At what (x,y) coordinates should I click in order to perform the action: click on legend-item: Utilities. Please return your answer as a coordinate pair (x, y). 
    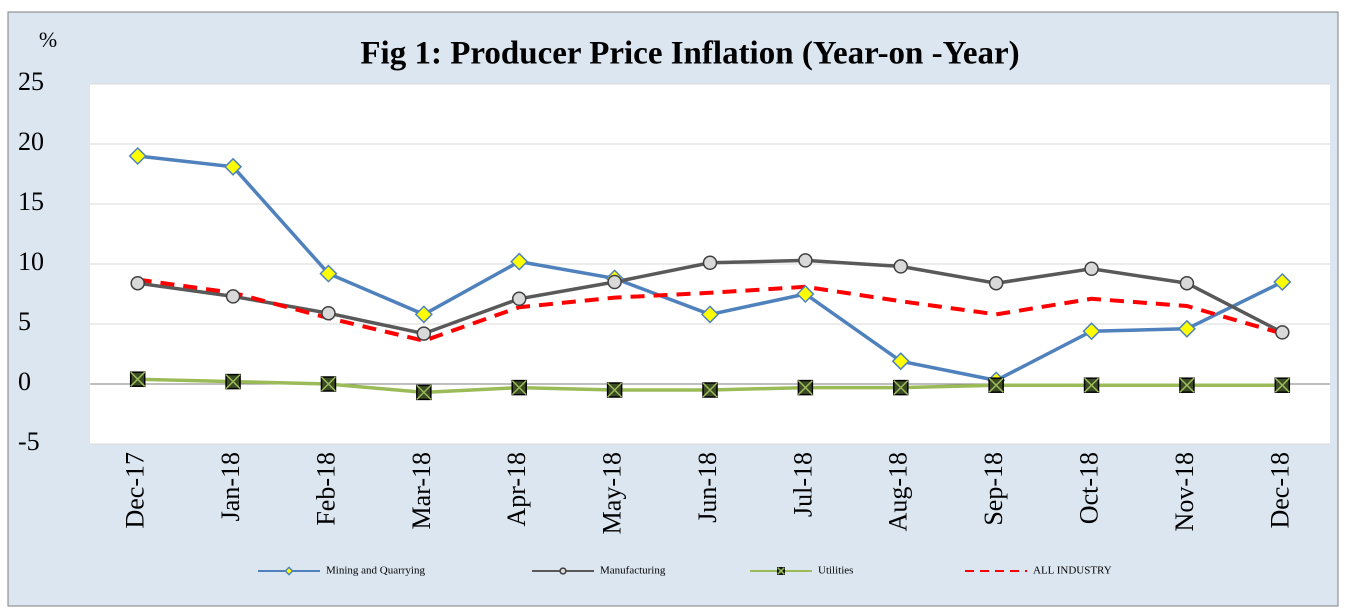
    Looking at the image, I should click on (801, 571).